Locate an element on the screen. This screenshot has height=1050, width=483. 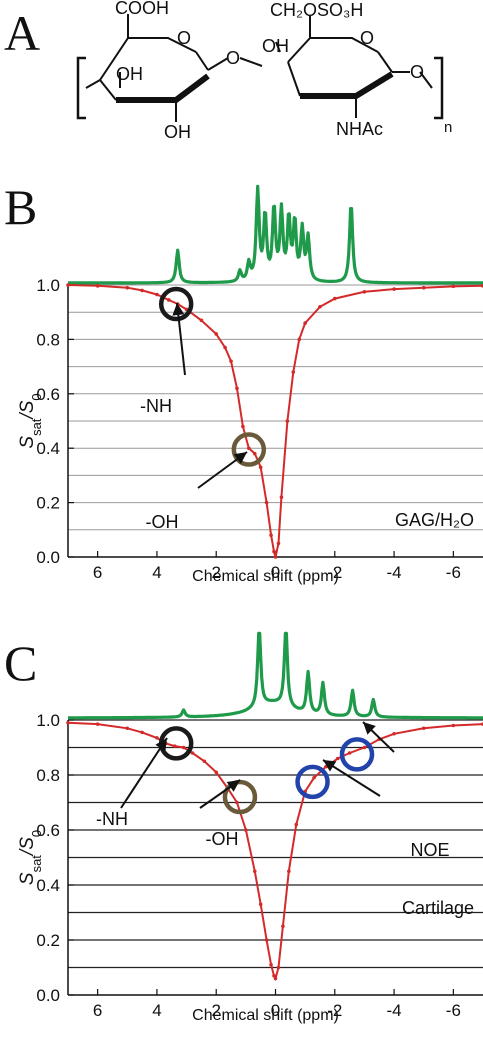
x-tick-label: 2 is located at coordinates (215, 1010).